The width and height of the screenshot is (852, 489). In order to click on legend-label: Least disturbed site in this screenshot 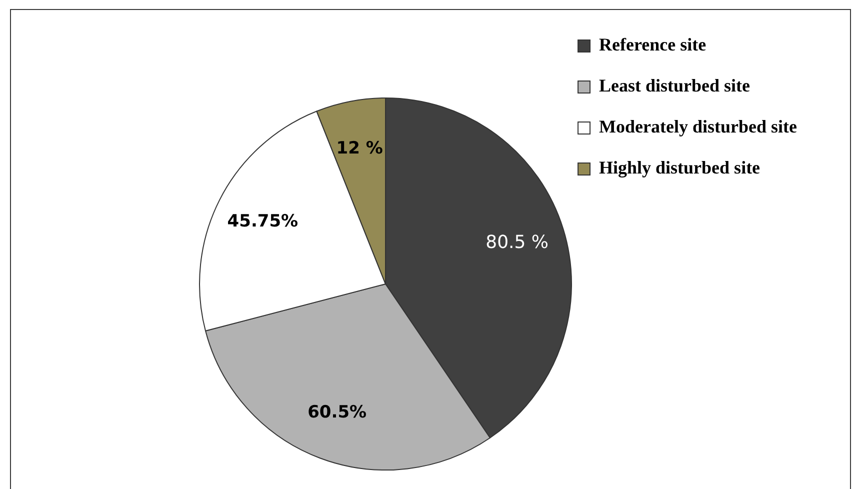, I will do `click(674, 86)`.